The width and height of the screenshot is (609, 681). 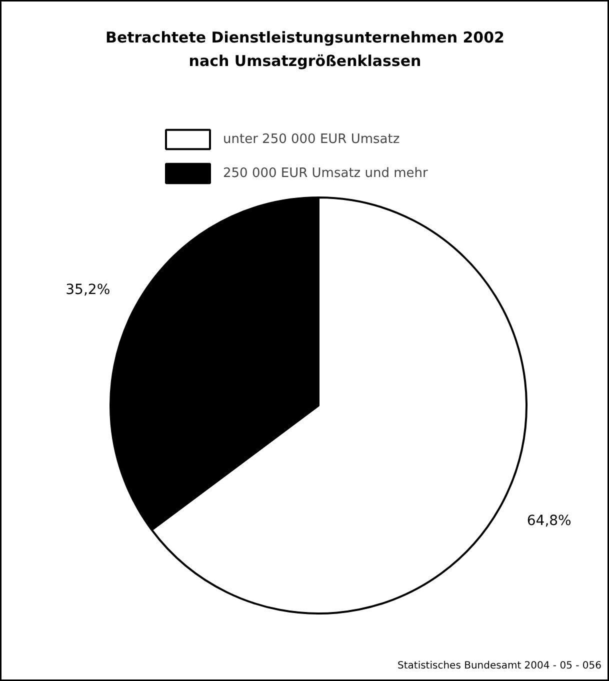 What do you see at coordinates (549, 521) in the screenshot?
I see `data-label: 64,8%` at bounding box center [549, 521].